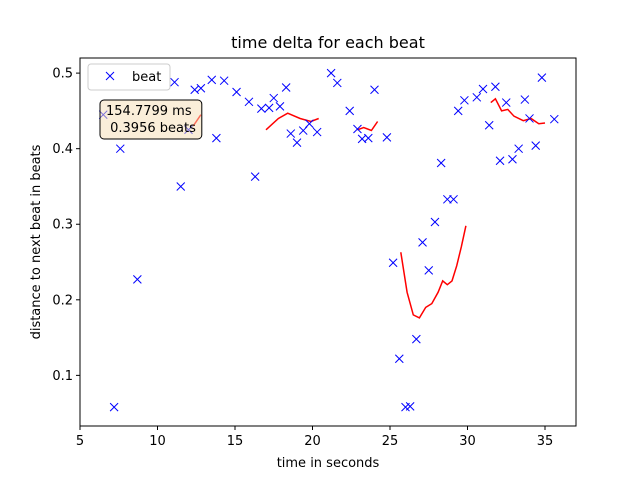  Describe the element at coordinates (151, 128) in the screenshot. I see `annotation-line-beats: 0.3956 beats` at that location.